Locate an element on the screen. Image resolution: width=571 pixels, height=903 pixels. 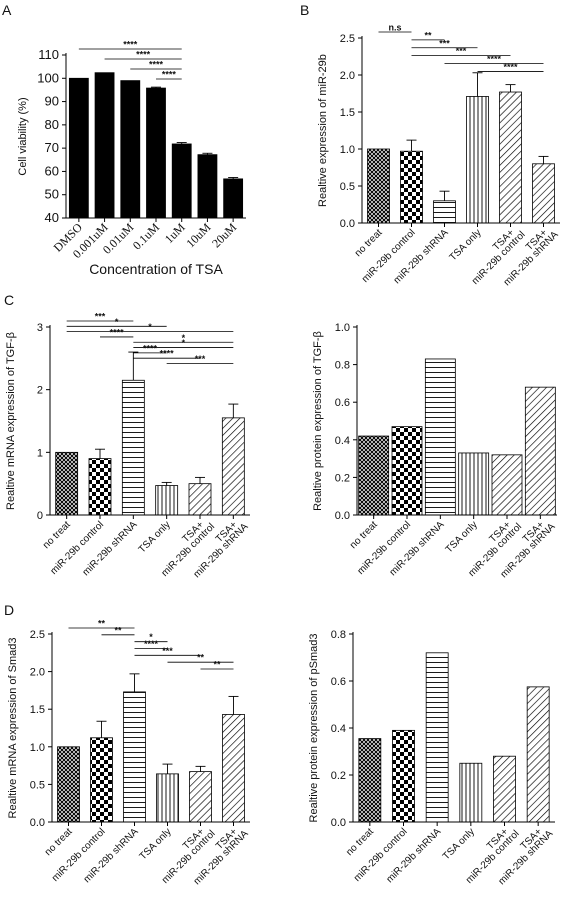
y-tick-label: 80 is located at coordinates (52, 124).